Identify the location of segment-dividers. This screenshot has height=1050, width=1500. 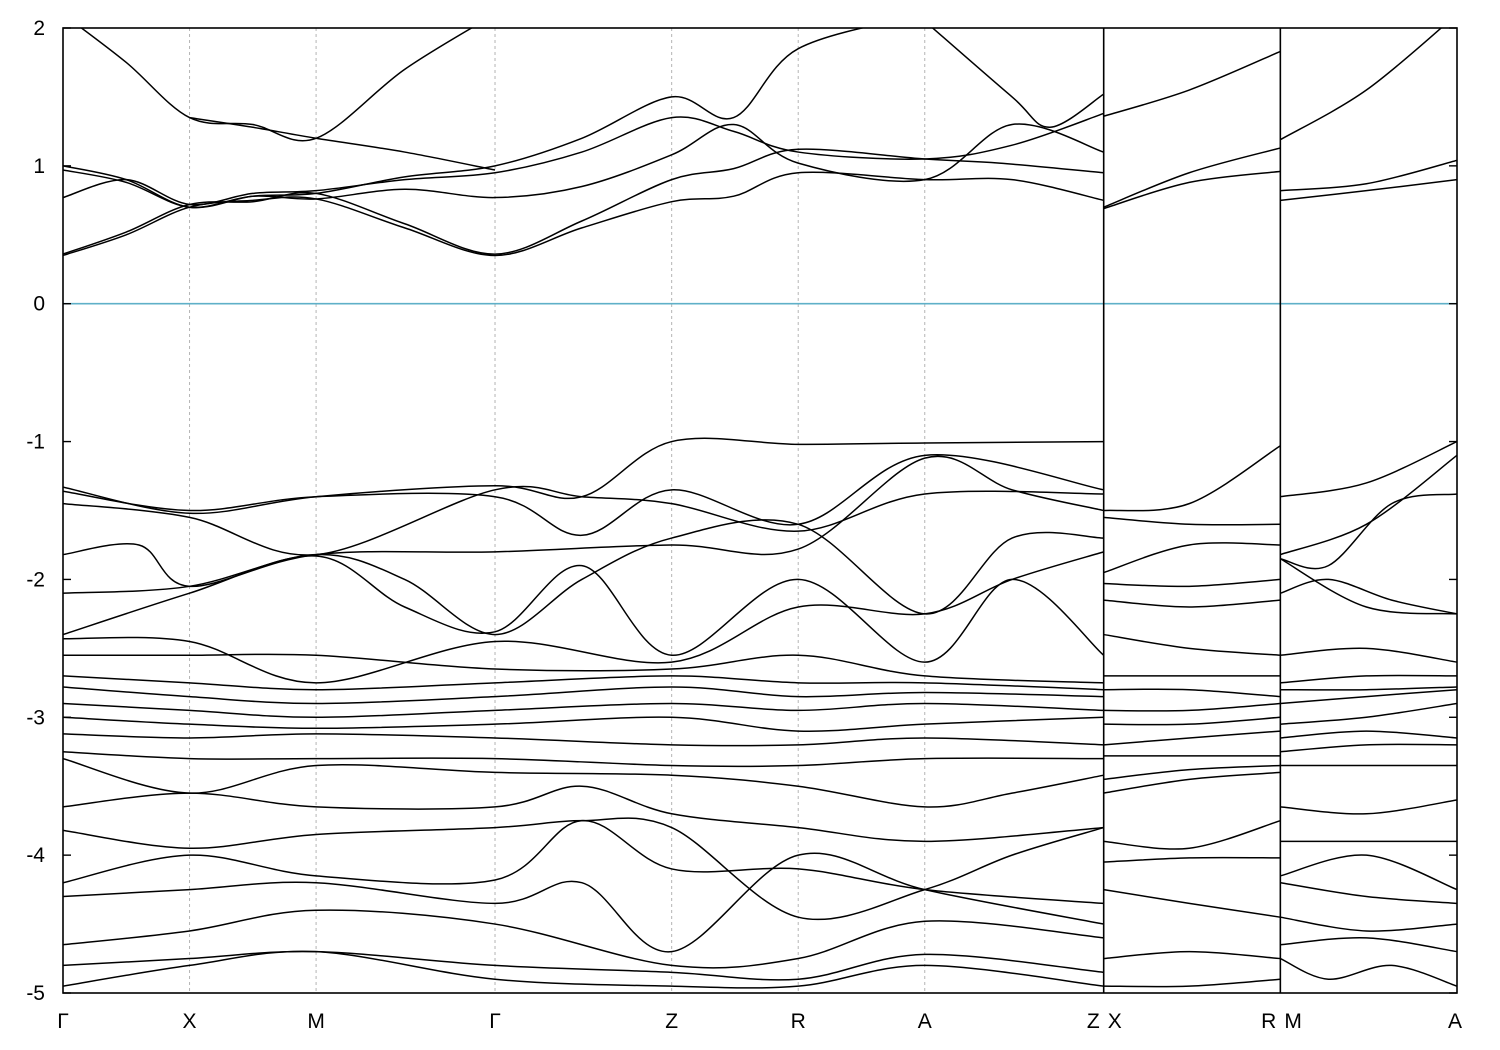
(1192, 510).